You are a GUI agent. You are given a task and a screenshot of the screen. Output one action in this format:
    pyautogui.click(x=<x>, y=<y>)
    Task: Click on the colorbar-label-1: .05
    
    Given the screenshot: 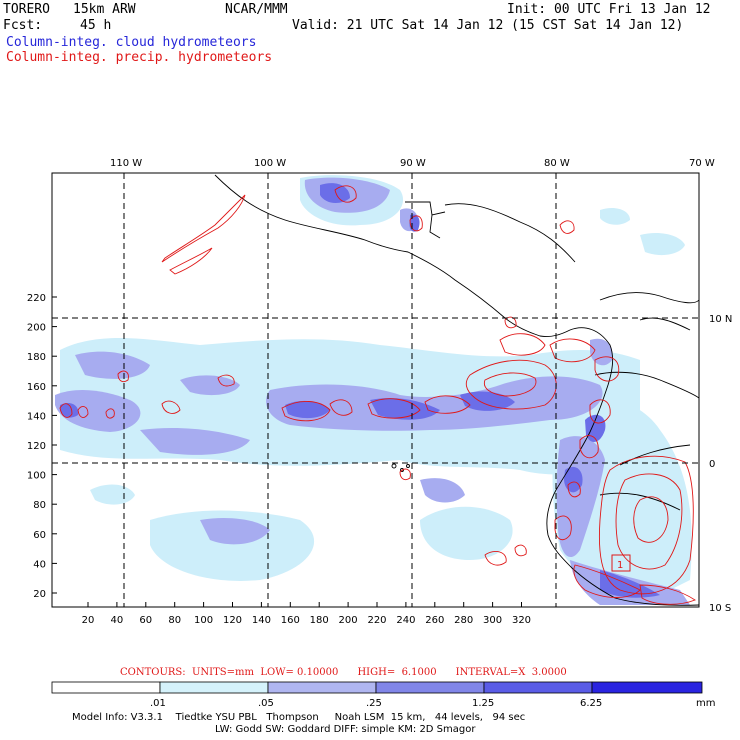 What is the action you would take?
    pyautogui.click(x=266, y=703)
    